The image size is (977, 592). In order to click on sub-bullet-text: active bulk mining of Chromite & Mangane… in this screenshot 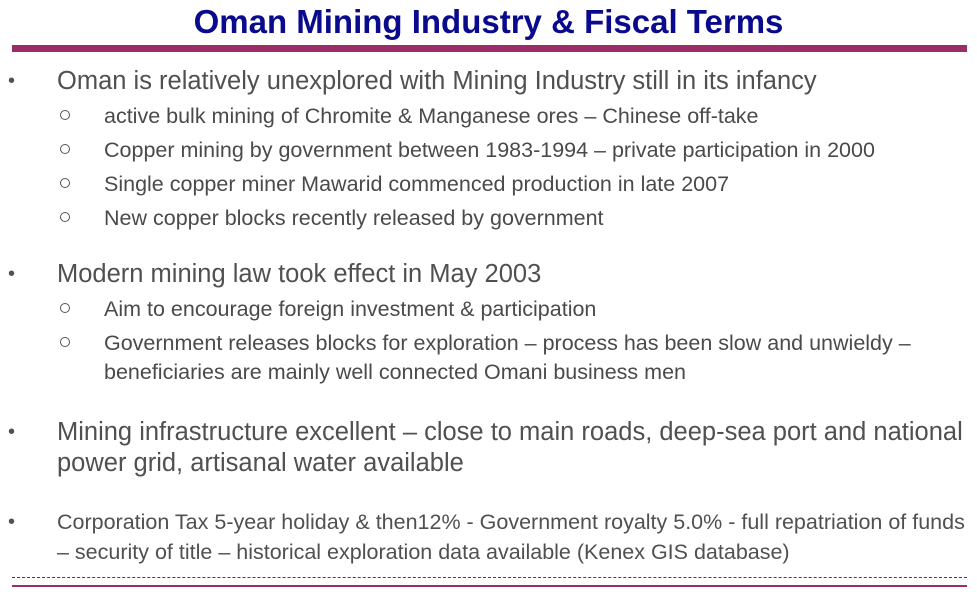, I will do `click(431, 116)`.